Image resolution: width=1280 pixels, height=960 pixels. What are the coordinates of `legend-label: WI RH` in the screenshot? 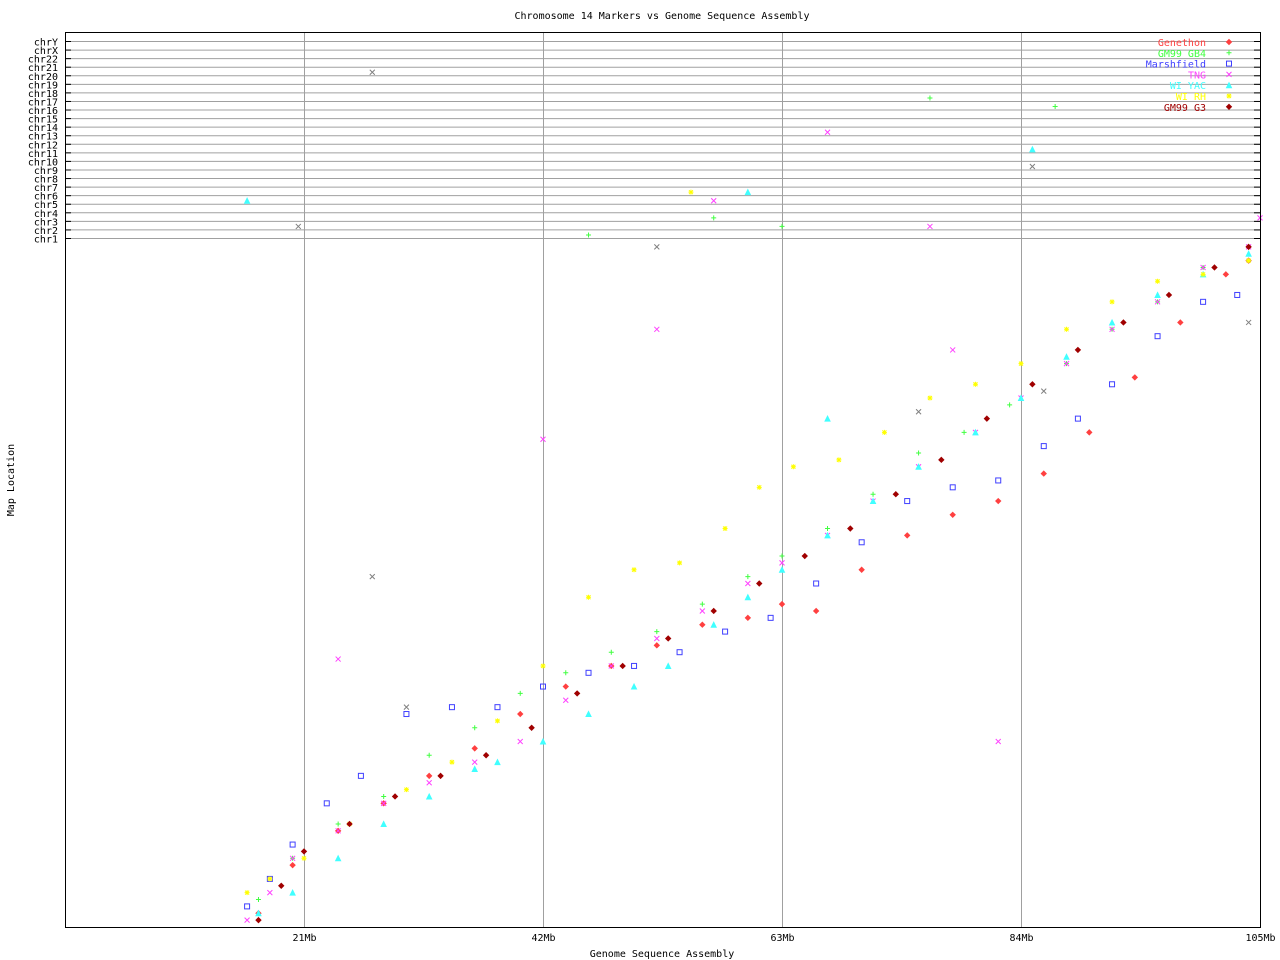 It's located at (1191, 97).